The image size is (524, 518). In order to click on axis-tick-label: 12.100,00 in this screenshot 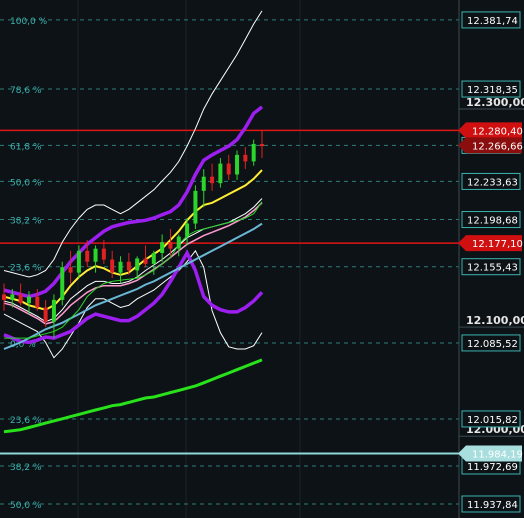, I will do `click(495, 320)`.